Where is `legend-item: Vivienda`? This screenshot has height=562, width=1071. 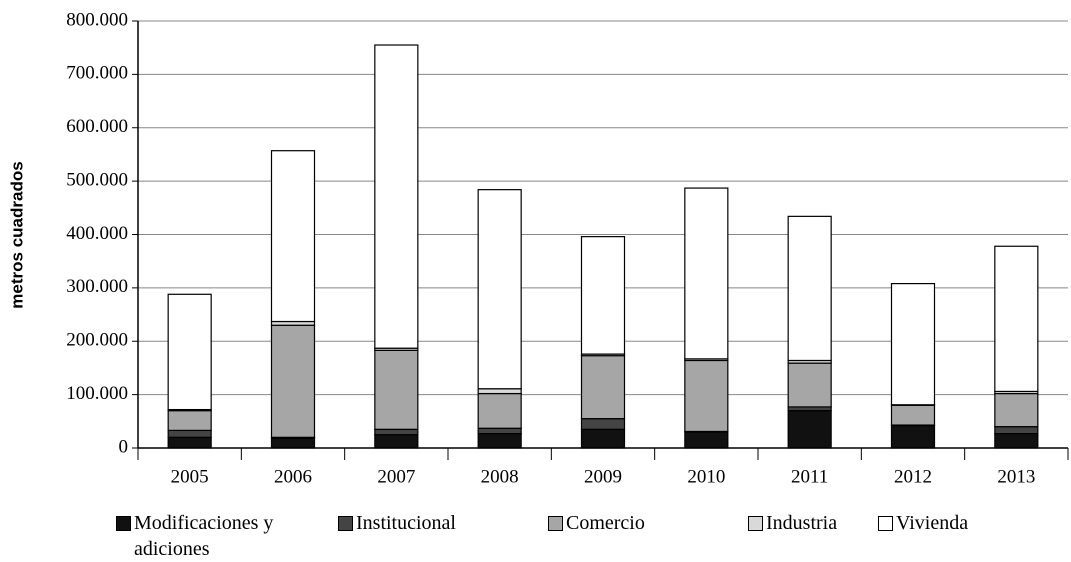
legend-item: Vivienda is located at coordinates (958, 523).